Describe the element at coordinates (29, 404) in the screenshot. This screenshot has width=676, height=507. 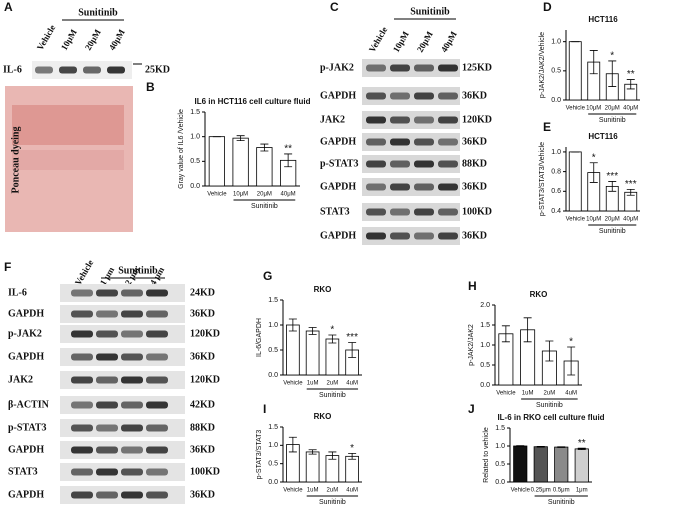
I see `row-label: β-ACTIN` at that location.